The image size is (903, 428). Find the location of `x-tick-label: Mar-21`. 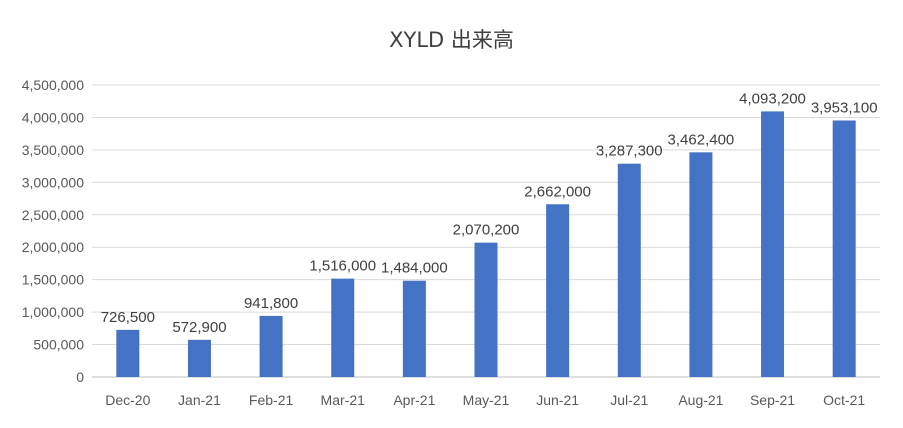

x-tick-label: Mar-21 is located at coordinates (343, 400).